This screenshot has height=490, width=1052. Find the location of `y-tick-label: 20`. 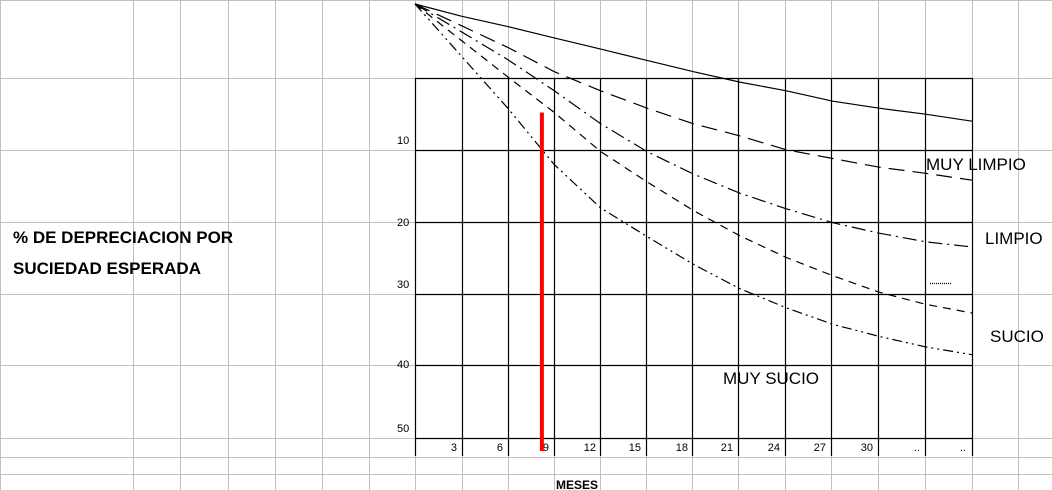

y-tick-label: 20 is located at coordinates (403, 223).